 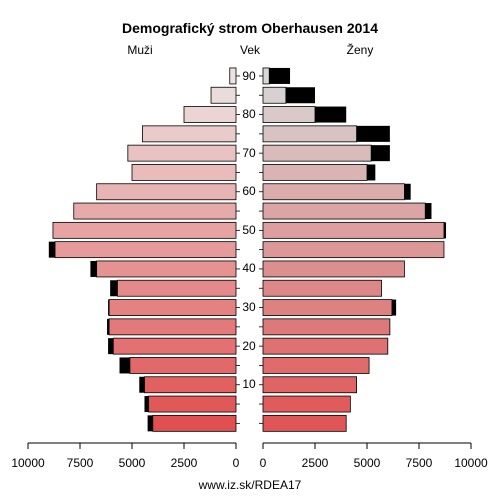 I want to click on age-tick-label-80: 80, so click(x=249, y=114).